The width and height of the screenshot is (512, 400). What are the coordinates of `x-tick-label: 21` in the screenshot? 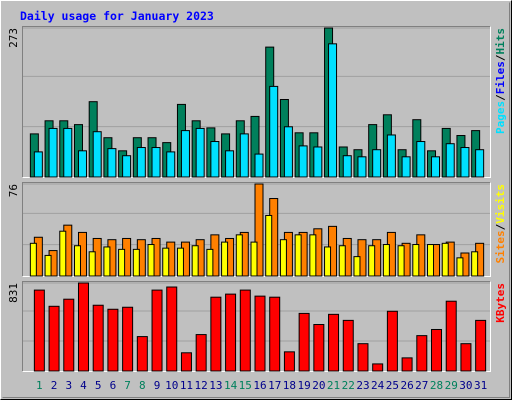 It's located at (333, 385).